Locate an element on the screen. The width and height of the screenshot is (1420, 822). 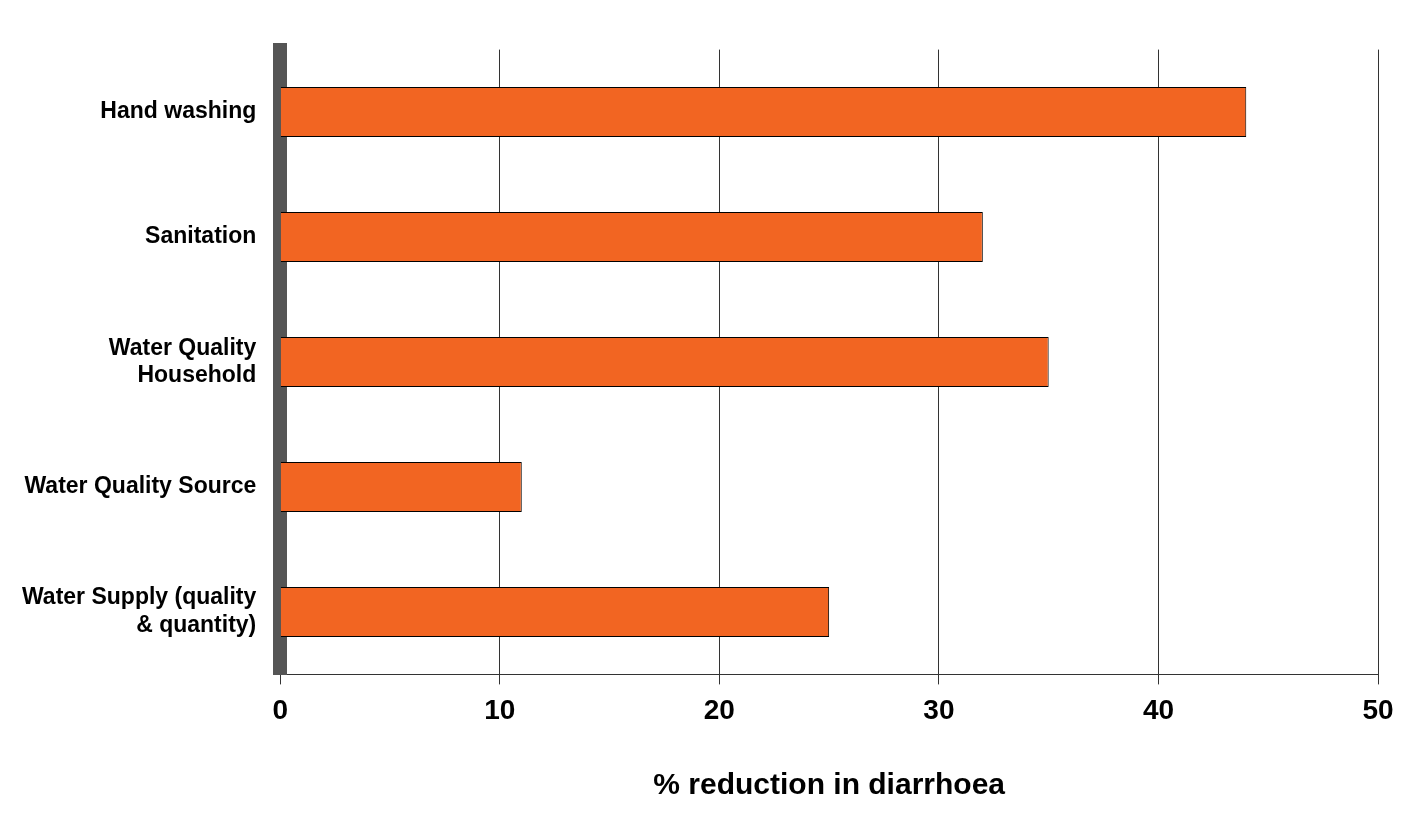
y-tick-label: Water Quality Household is located at coordinates (182, 360).